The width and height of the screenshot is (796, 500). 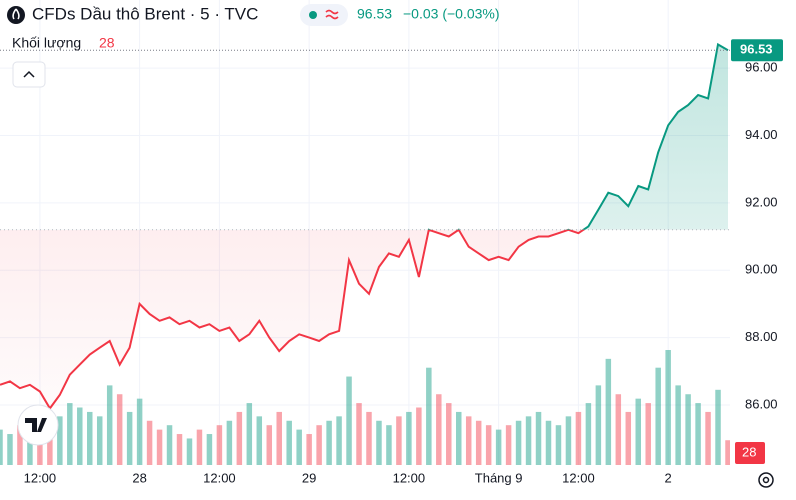 What do you see at coordinates (374, 14) in the screenshot?
I see `last-price: 96.53` at bounding box center [374, 14].